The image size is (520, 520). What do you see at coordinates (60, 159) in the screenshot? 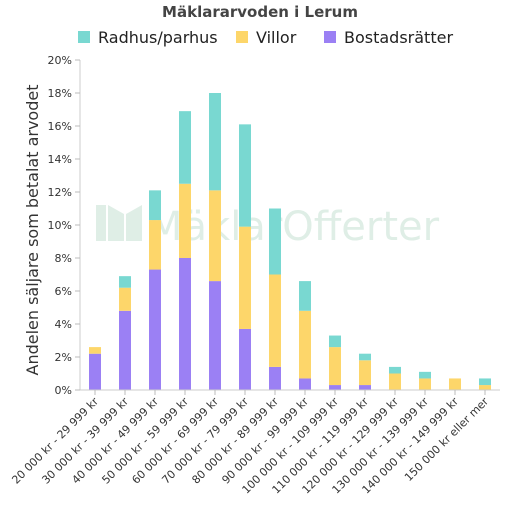
I see `y-tick-label: 14%` at bounding box center [60, 159].